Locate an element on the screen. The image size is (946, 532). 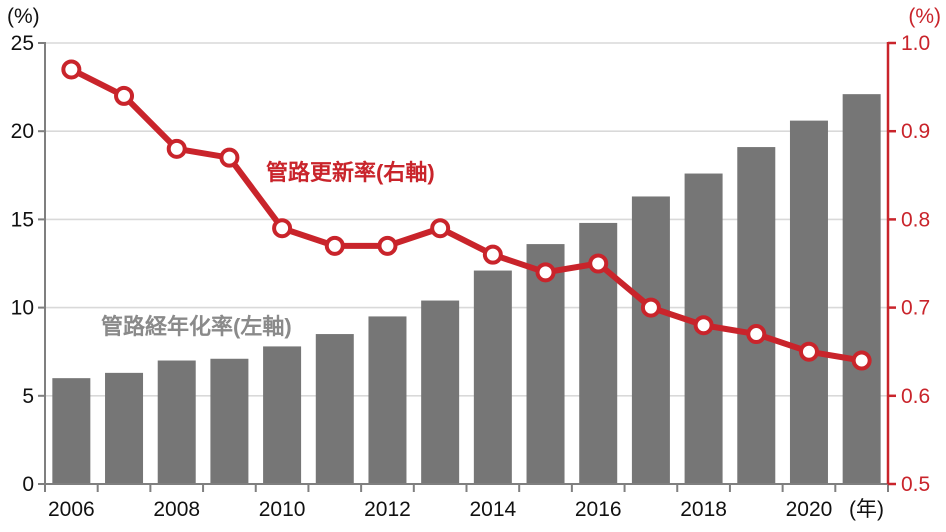
line-marker-2018 is located at coordinates (703, 325).